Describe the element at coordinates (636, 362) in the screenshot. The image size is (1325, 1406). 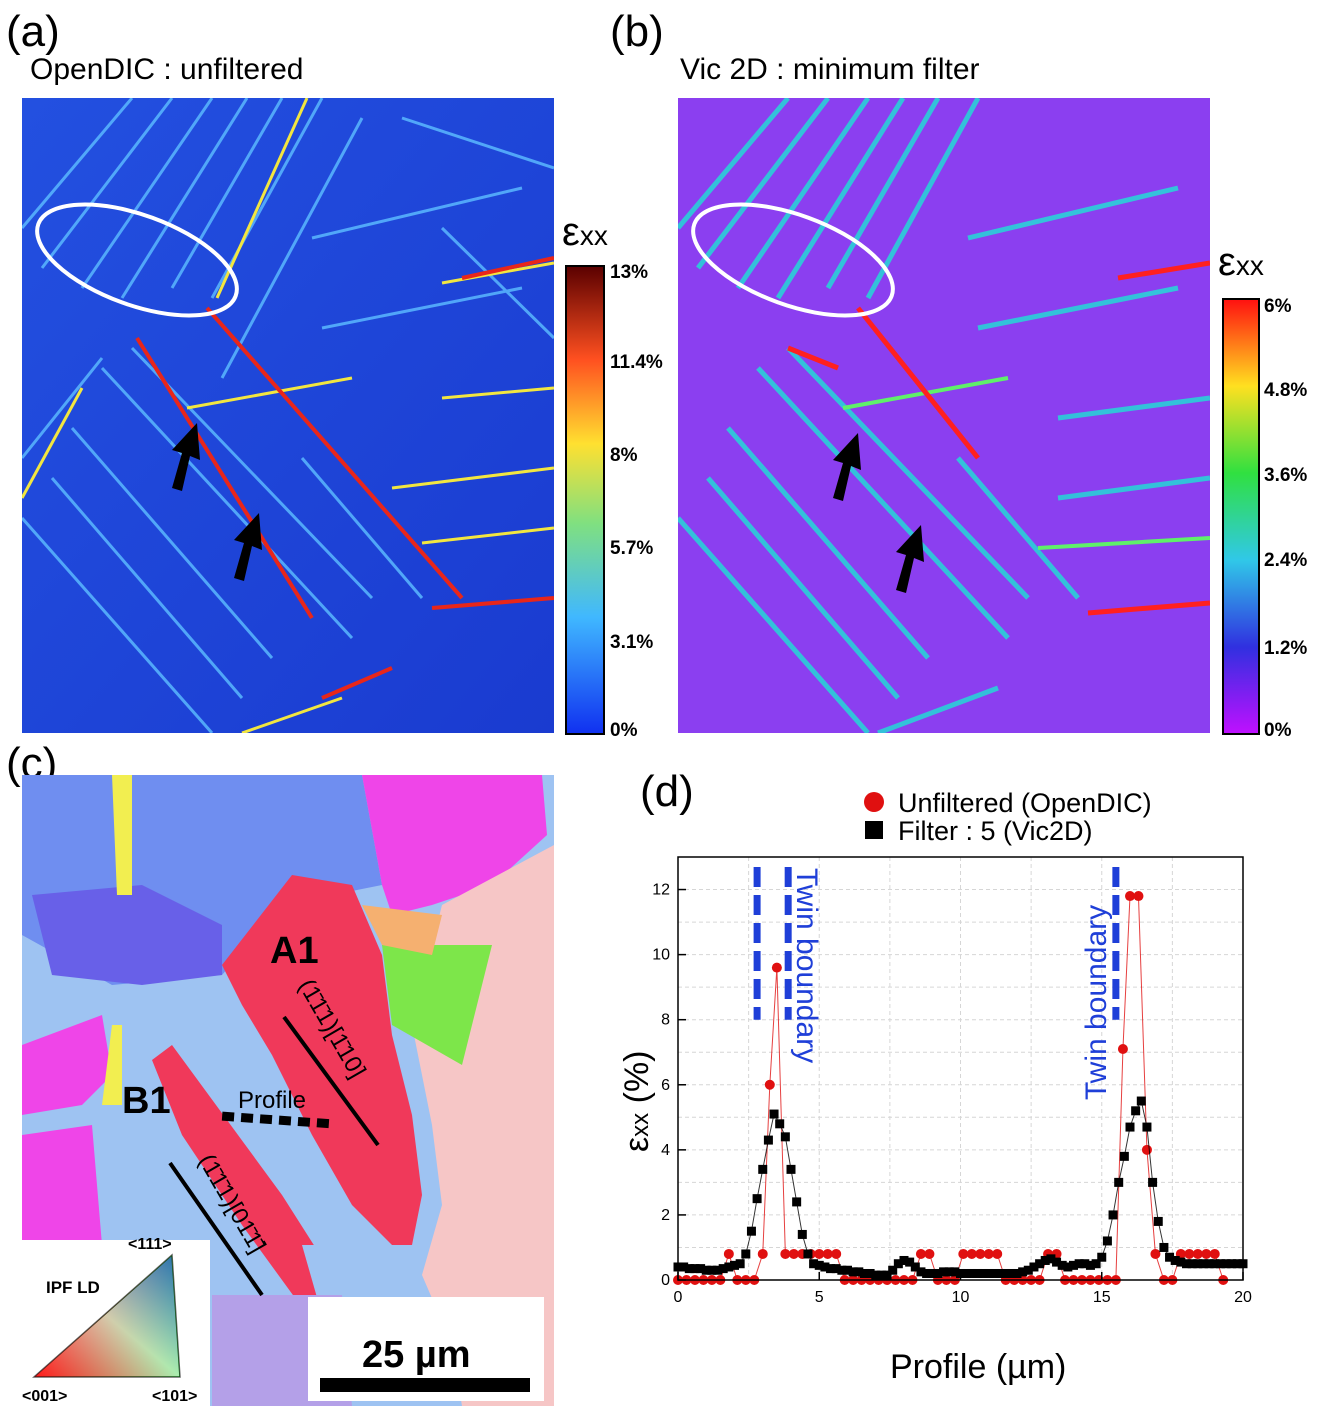
I see `colorbar-a-tick: 11.4%` at that location.